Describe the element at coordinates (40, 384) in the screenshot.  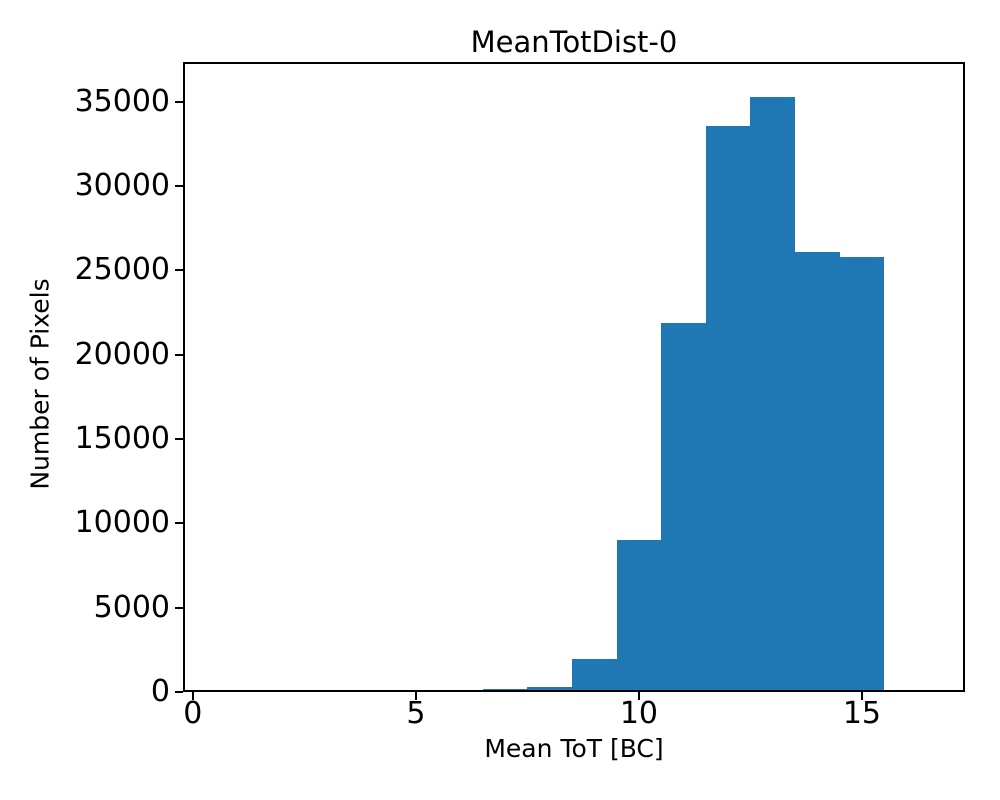
I see `y-axis-label: Number of Pixels` at that location.